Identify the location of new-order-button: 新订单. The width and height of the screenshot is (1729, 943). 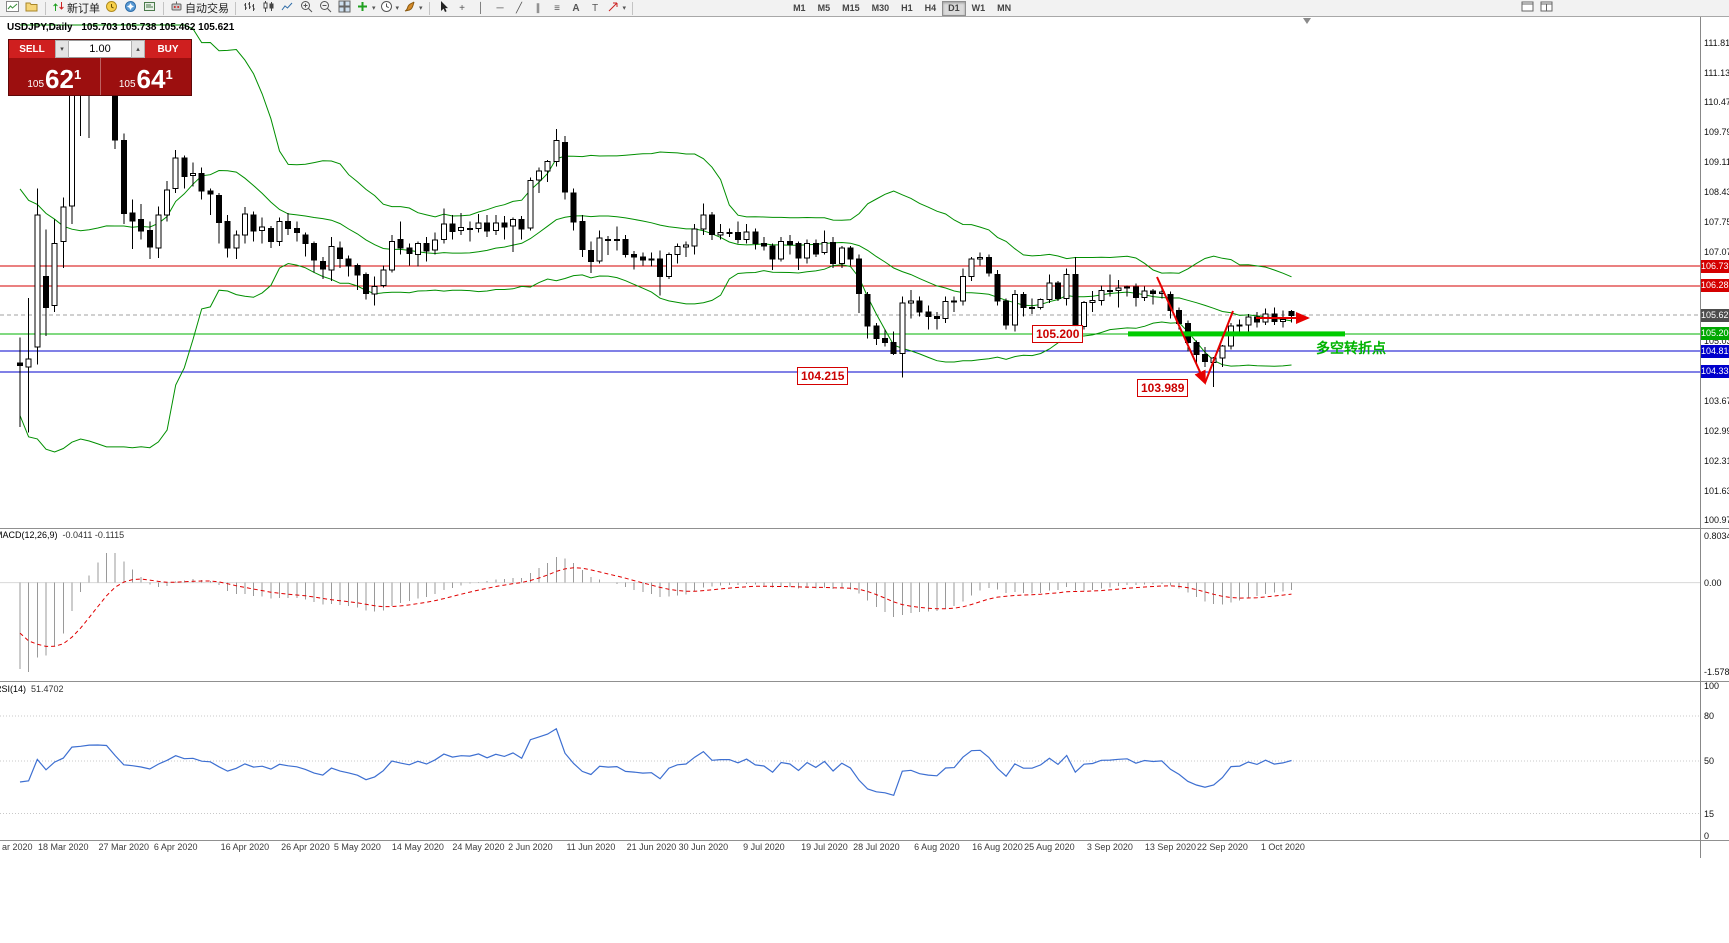
(76, 8).